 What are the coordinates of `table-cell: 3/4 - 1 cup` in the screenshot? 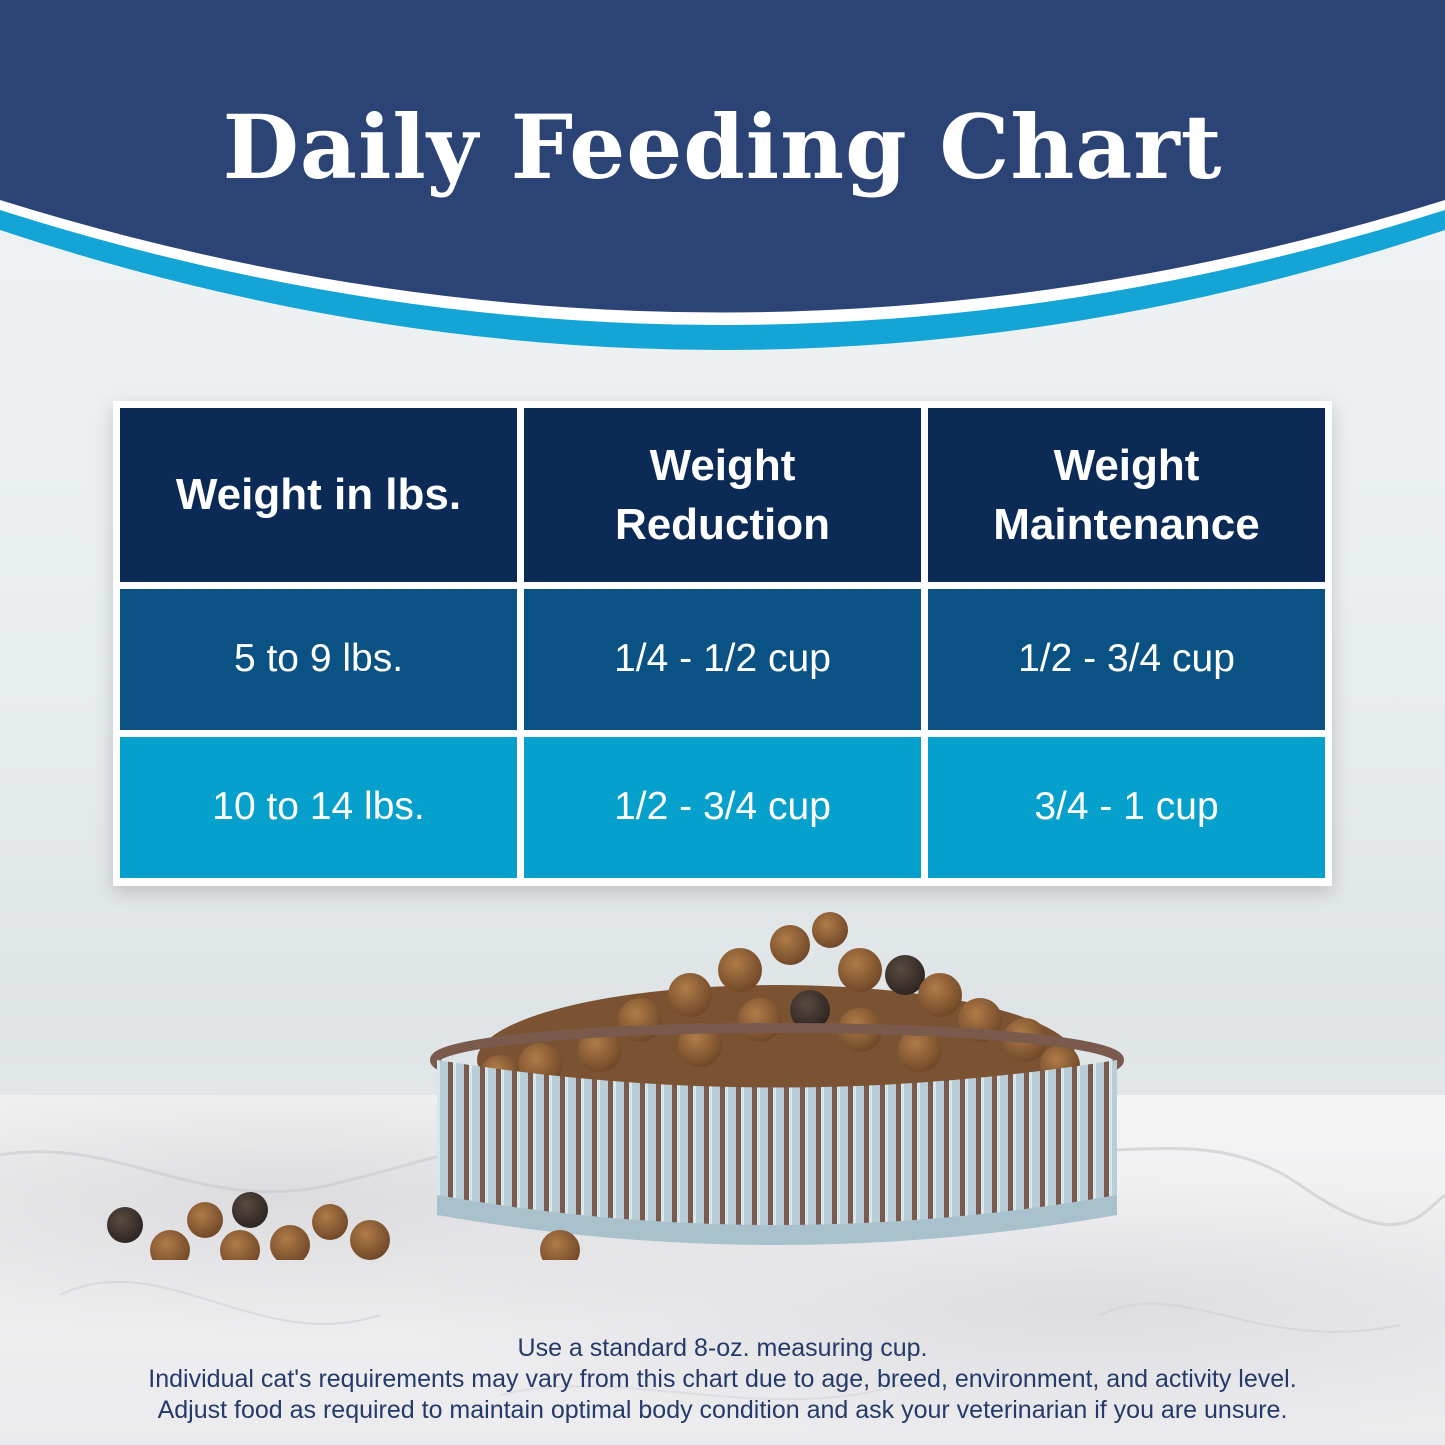 It's located at (1126, 807).